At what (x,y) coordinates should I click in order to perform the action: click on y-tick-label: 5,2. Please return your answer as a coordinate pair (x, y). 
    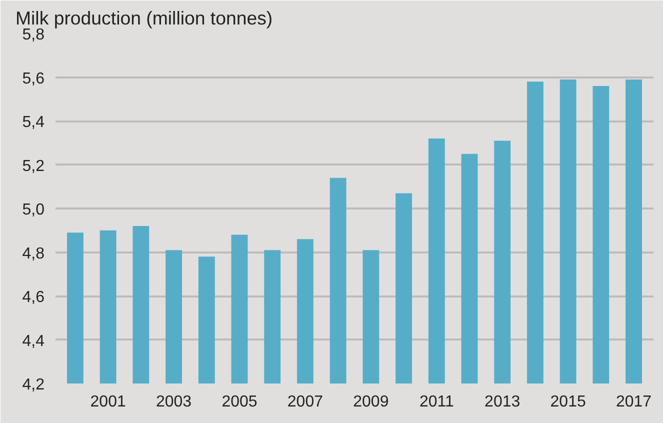
    Looking at the image, I should click on (33, 166).